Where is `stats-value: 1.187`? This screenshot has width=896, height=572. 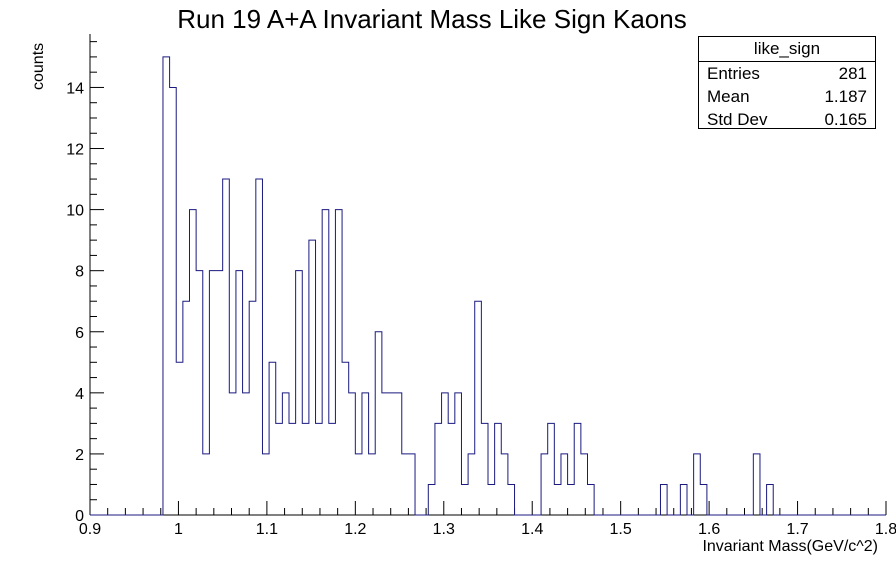 stats-value: 1.187 is located at coordinates (845, 96).